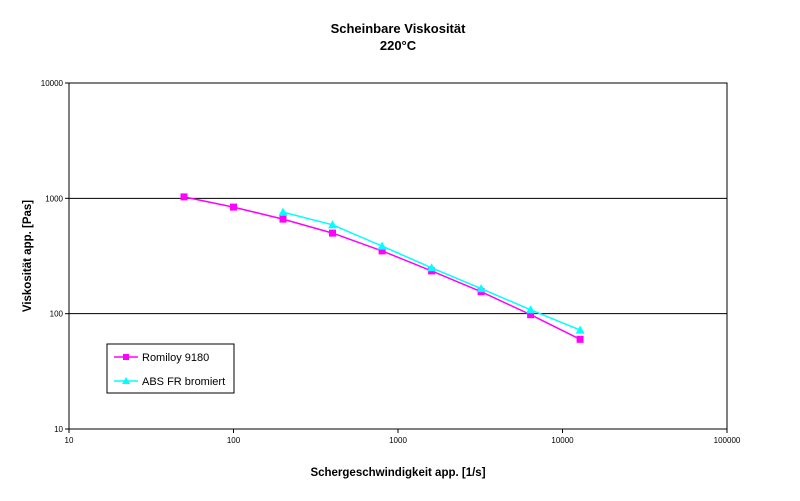  What do you see at coordinates (28, 256) in the screenshot?
I see `y-axis-label: Viskosität app. [Pas]` at bounding box center [28, 256].